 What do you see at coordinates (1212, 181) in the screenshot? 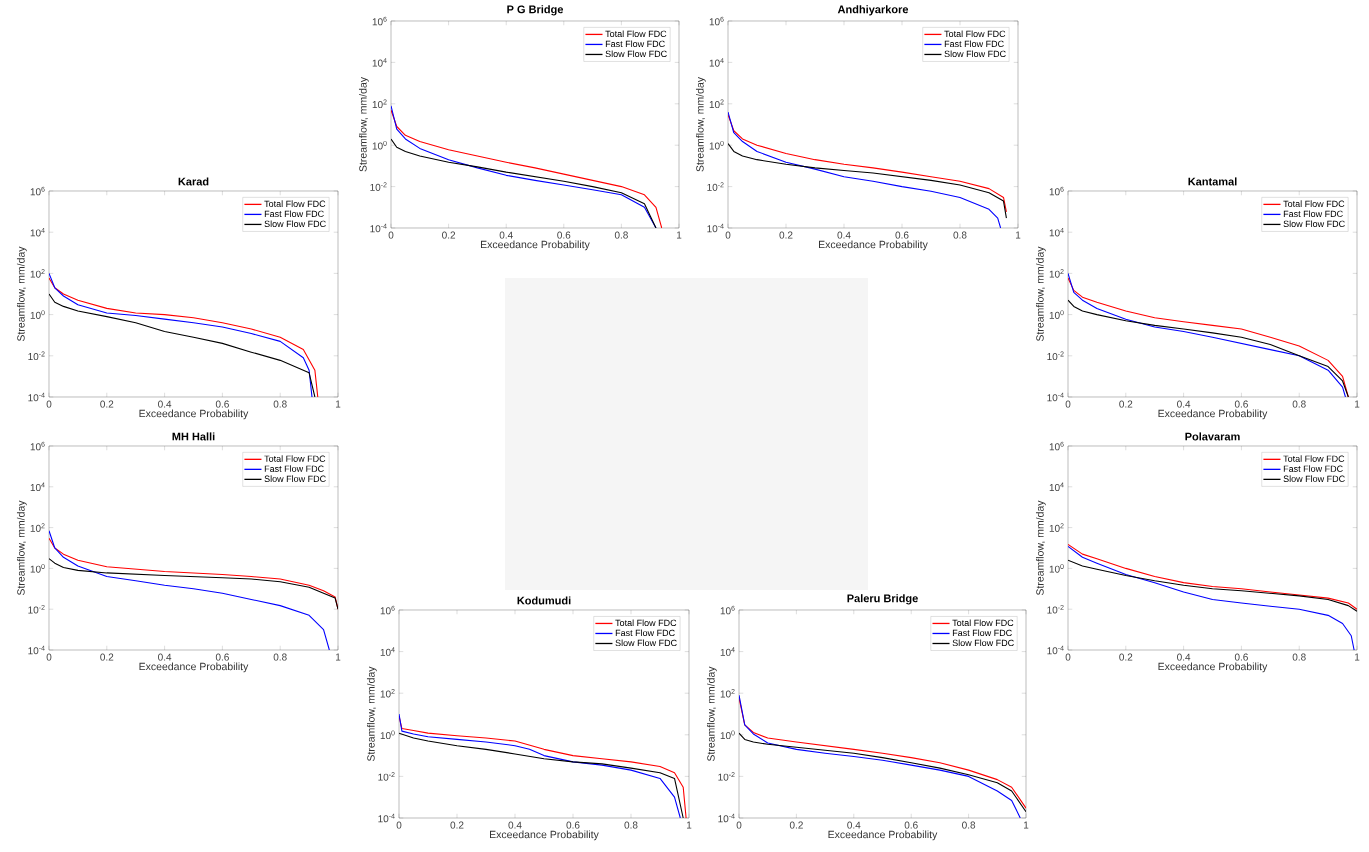
I see `chart-title: Kantamal` at bounding box center [1212, 181].